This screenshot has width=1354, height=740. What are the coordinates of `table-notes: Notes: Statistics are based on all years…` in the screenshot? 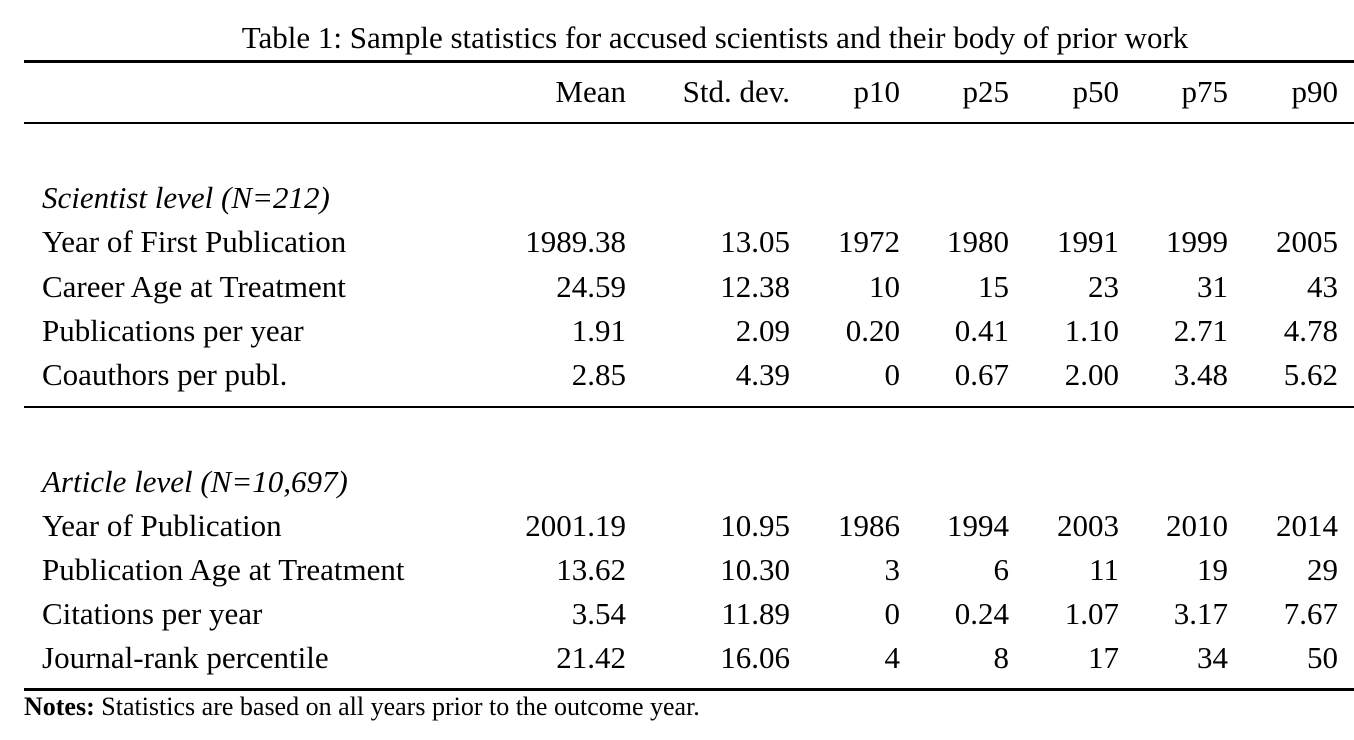 It's located at (362, 707).